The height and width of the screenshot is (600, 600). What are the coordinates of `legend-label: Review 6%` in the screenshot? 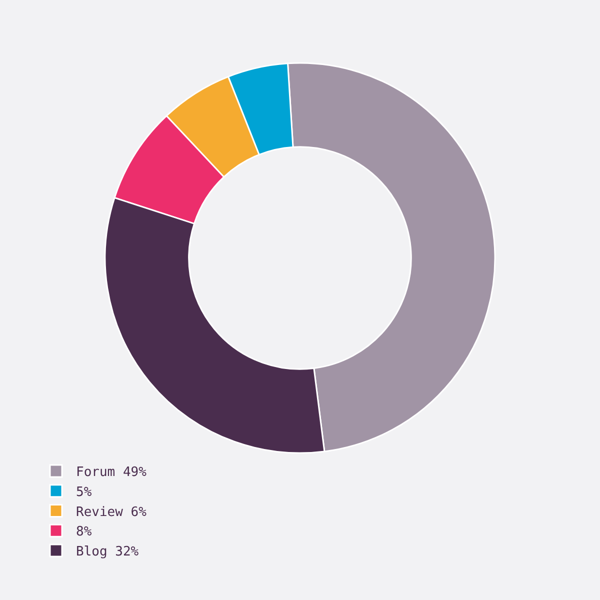 It's located at (111, 512).